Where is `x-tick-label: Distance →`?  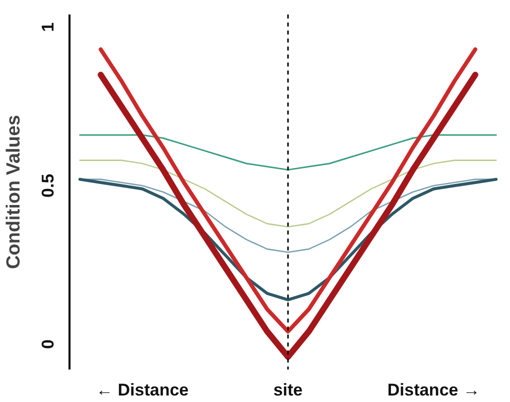
x-tick-label: Distance → is located at coordinates (433, 390).